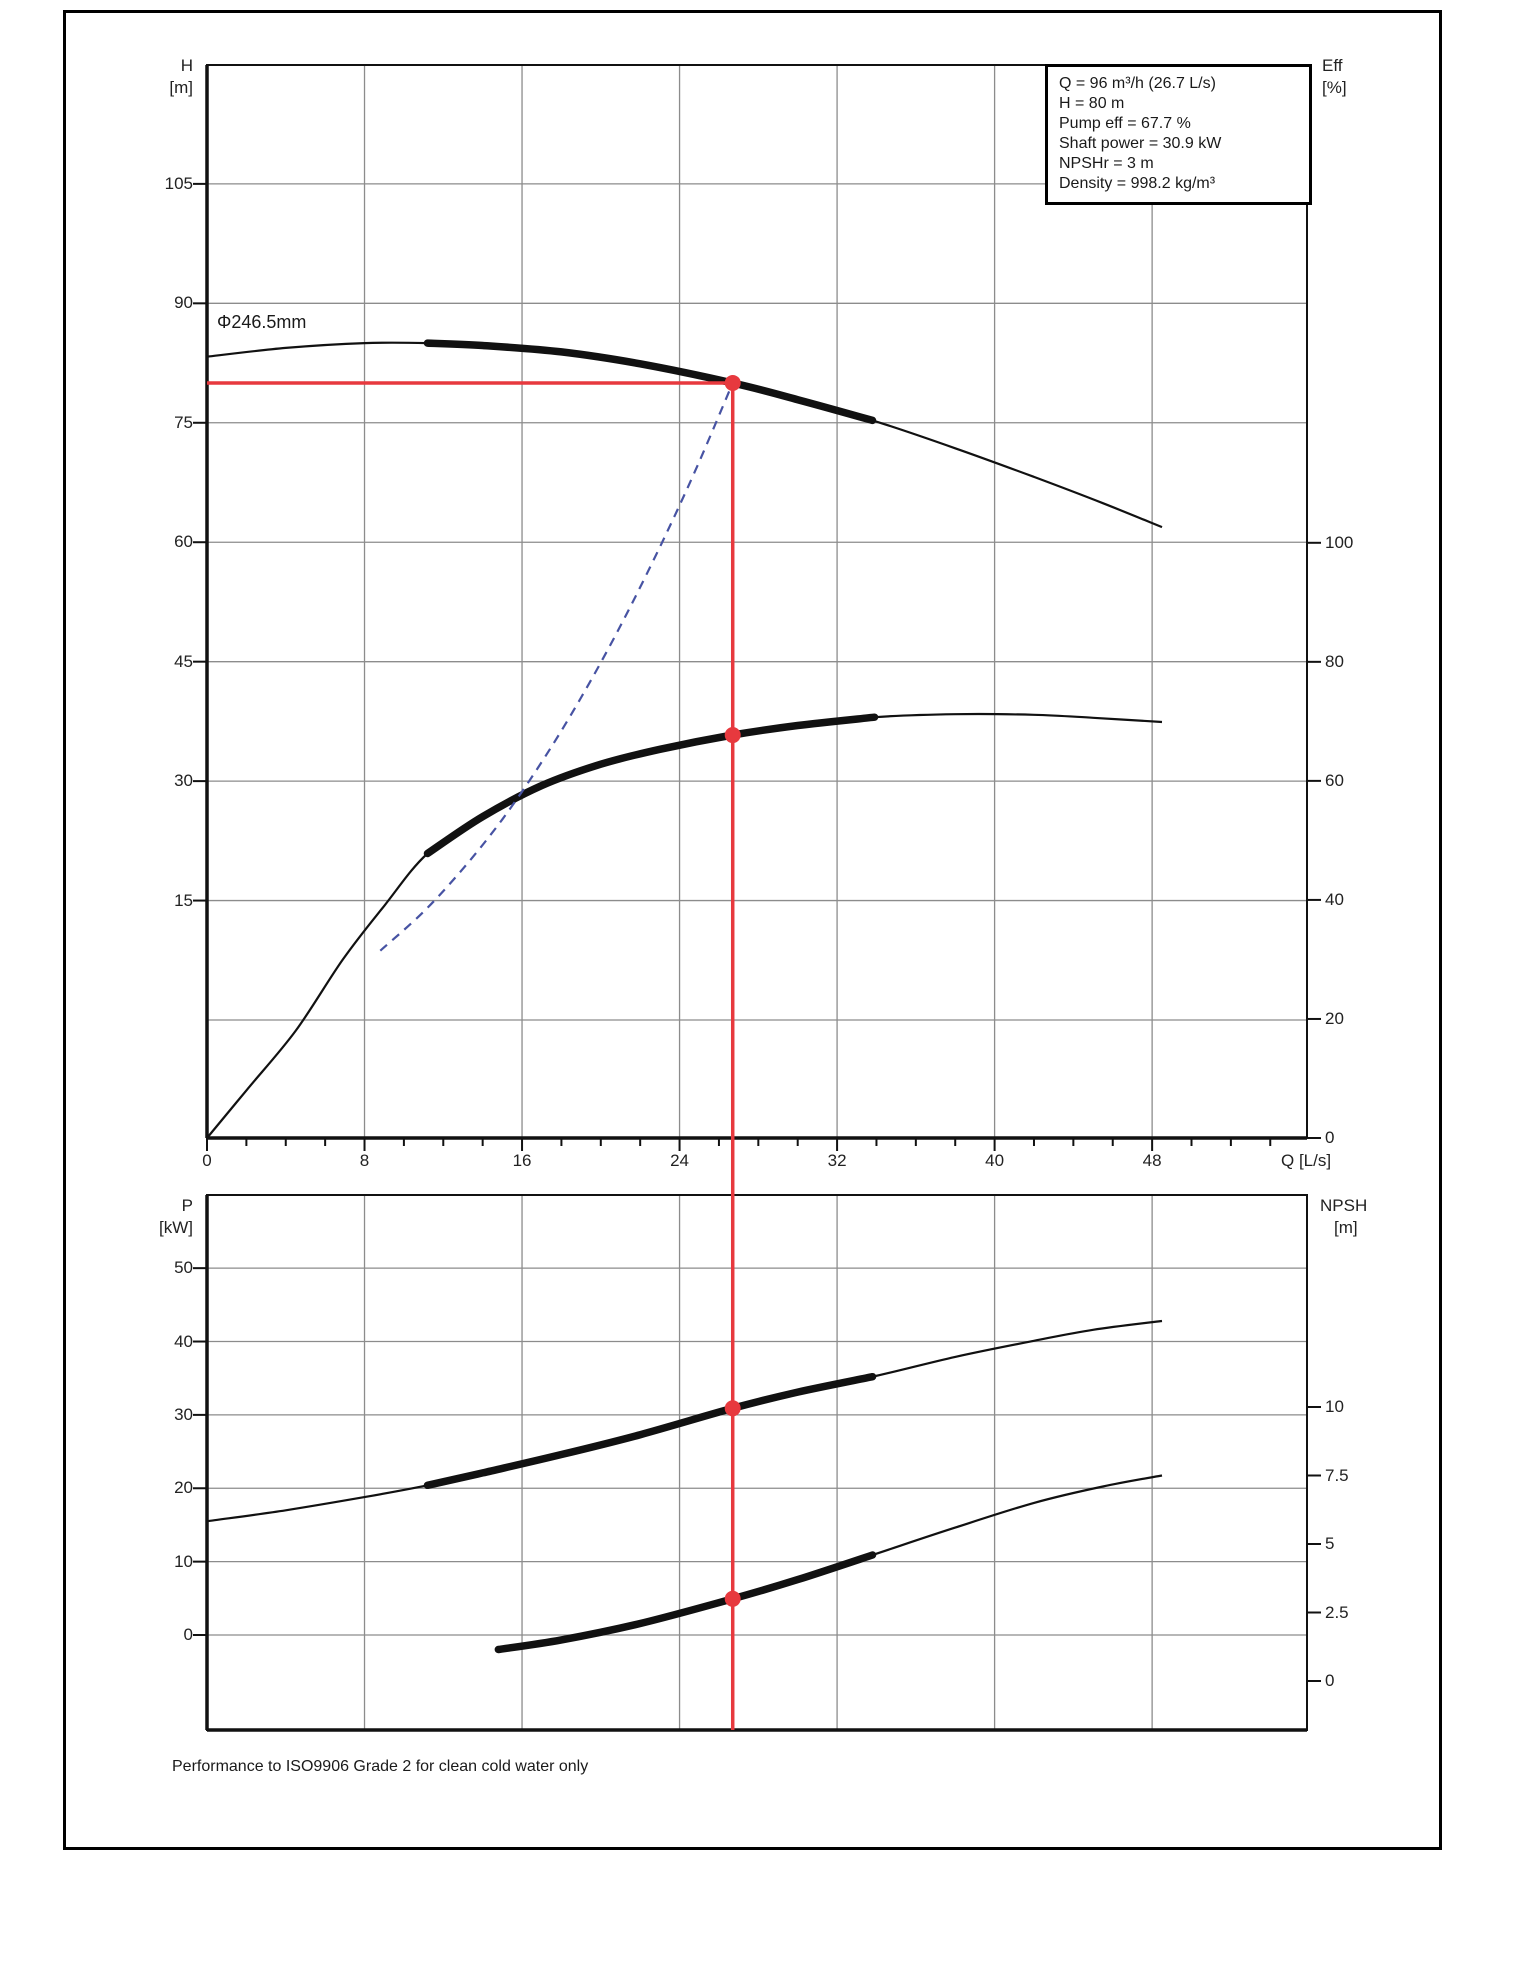 Image resolution: width=1525 pixels, height=1977 pixels. I want to click on system-curve, so click(556, 667).